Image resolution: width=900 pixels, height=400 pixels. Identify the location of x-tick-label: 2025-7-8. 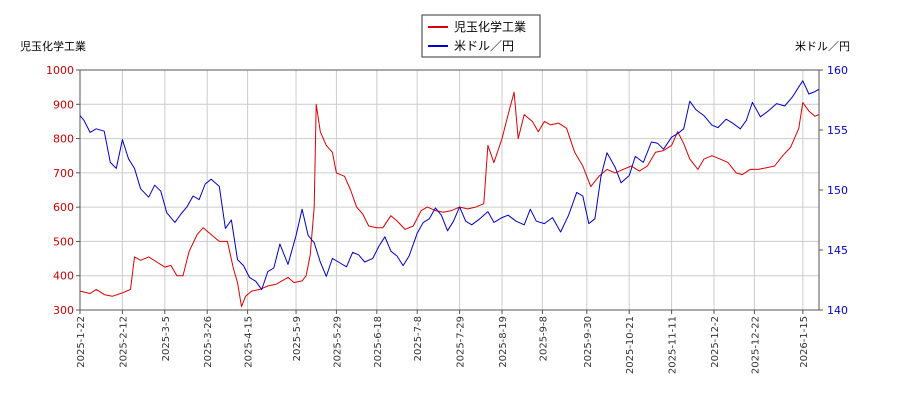
(418, 338).